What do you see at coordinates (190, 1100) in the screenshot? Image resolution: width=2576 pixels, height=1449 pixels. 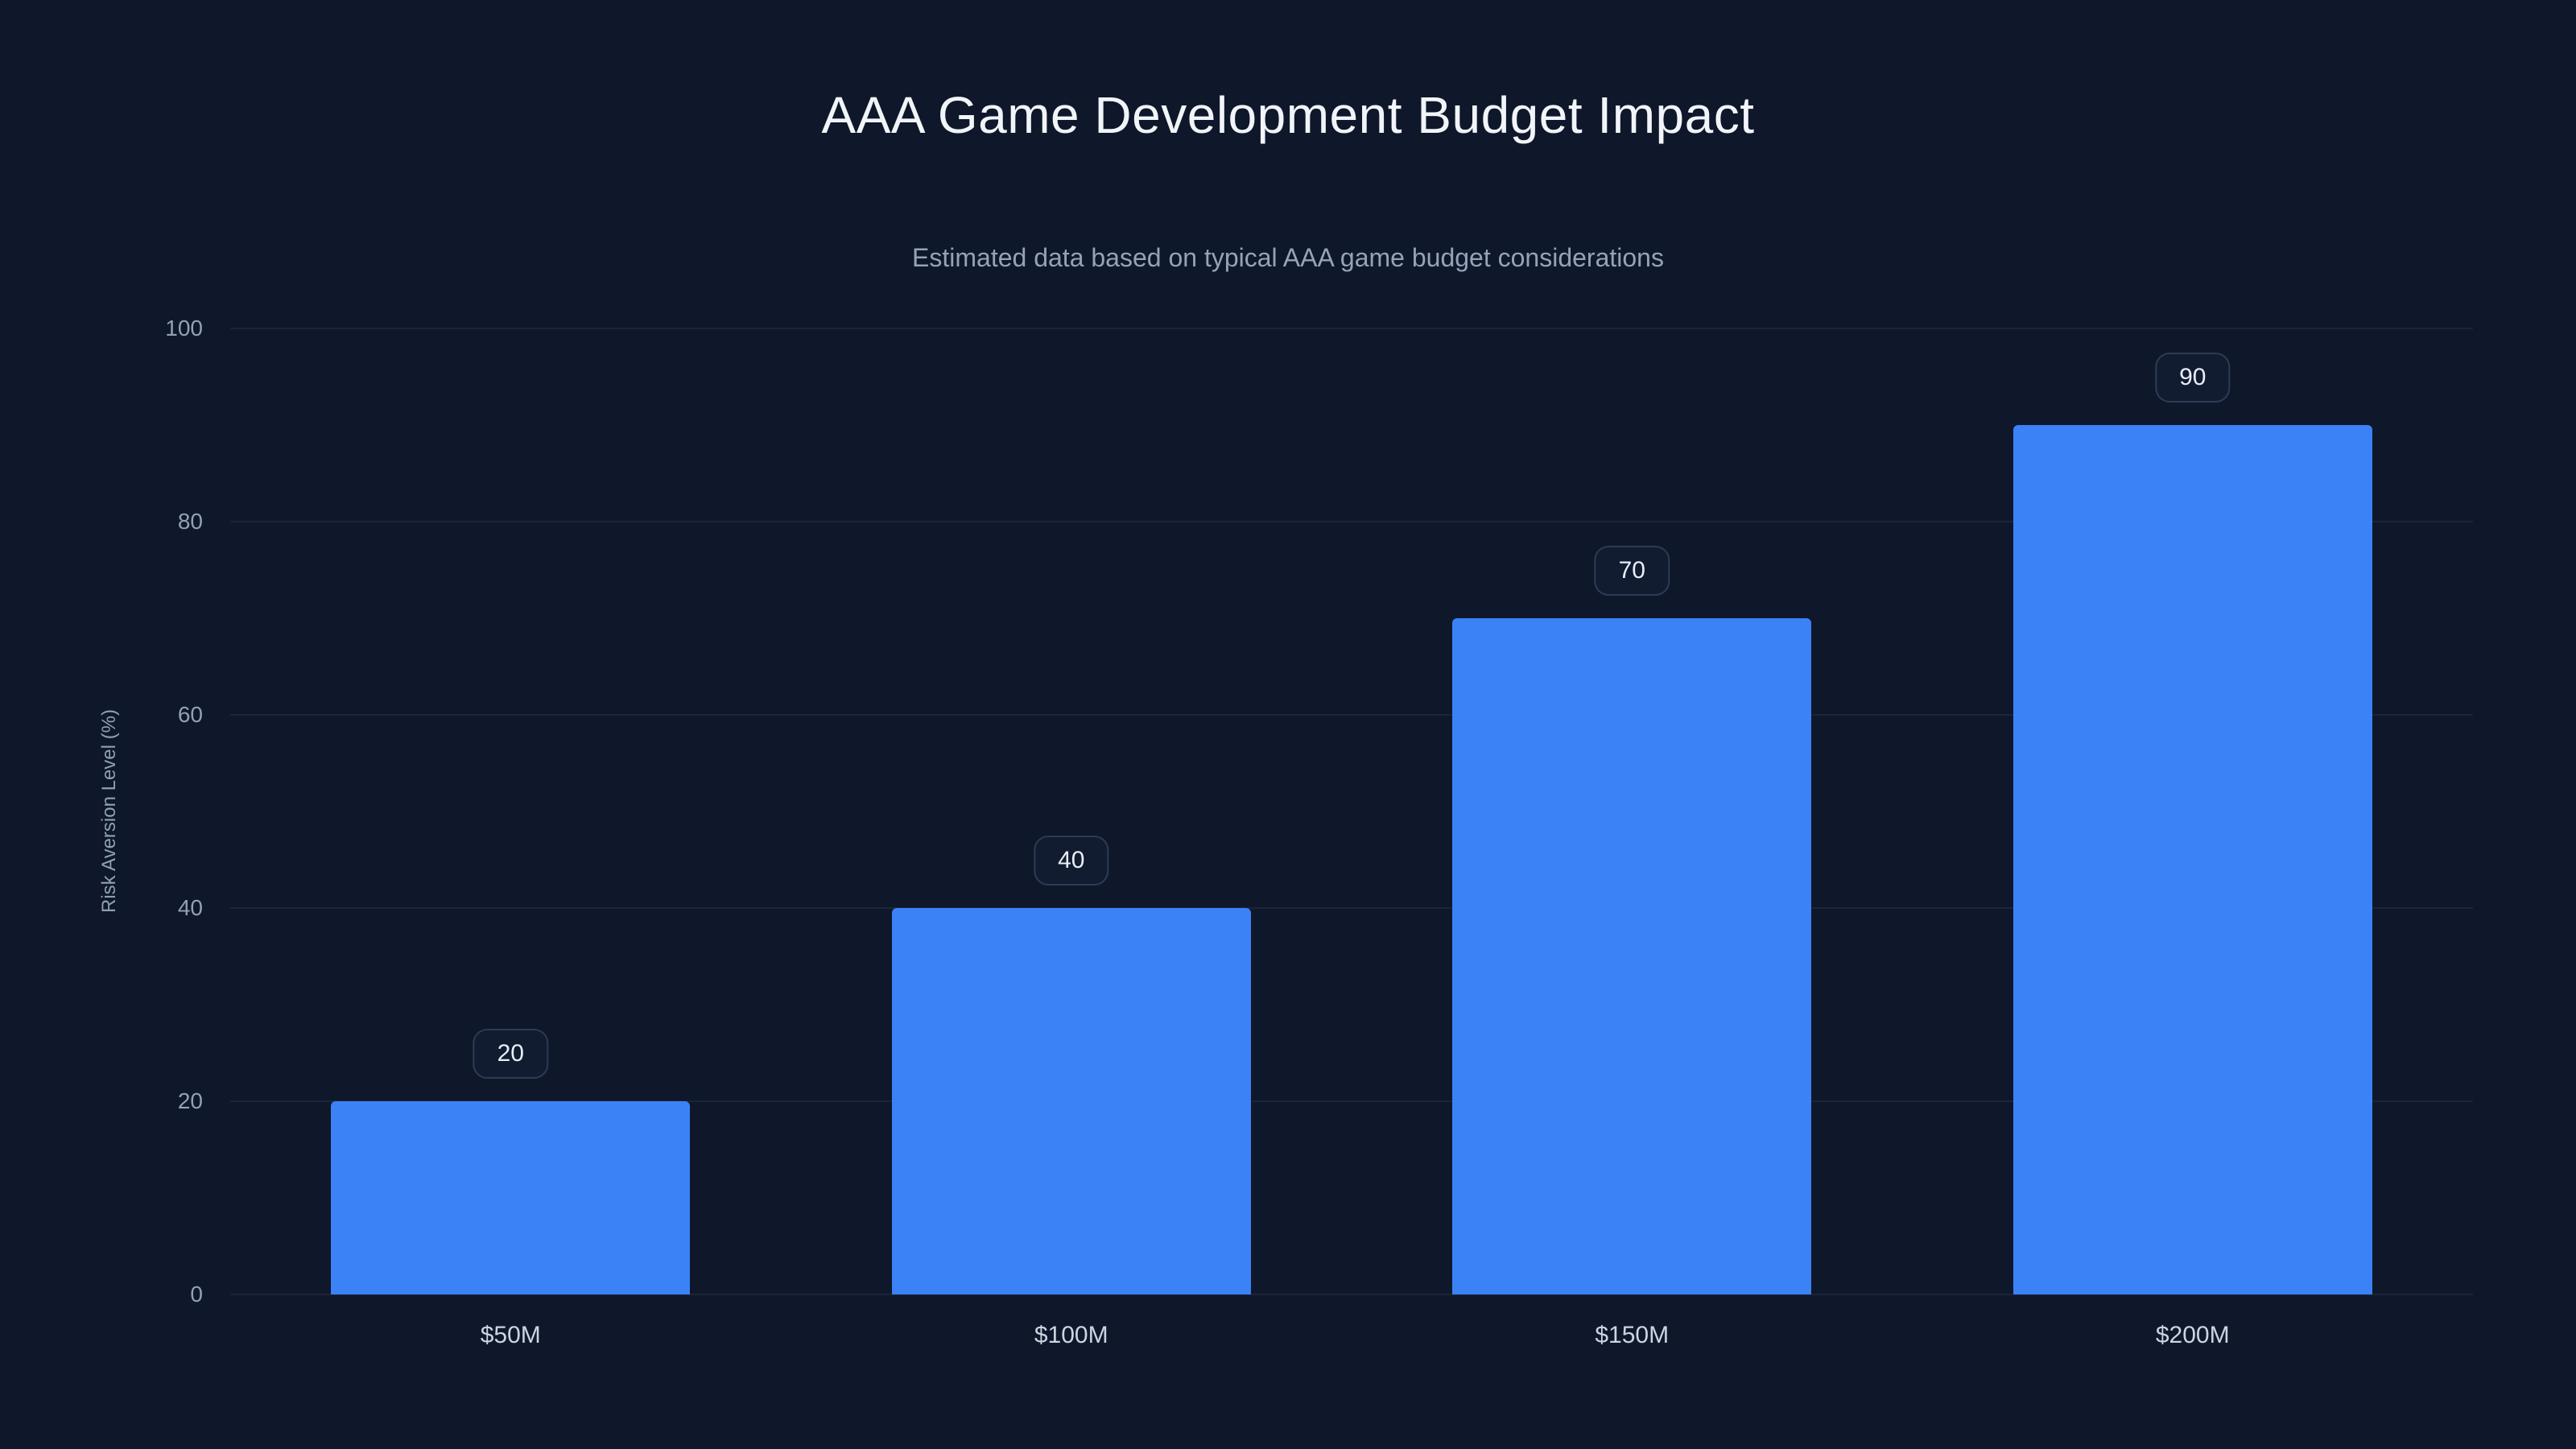 I see `y-tick-label: 20` at bounding box center [190, 1100].